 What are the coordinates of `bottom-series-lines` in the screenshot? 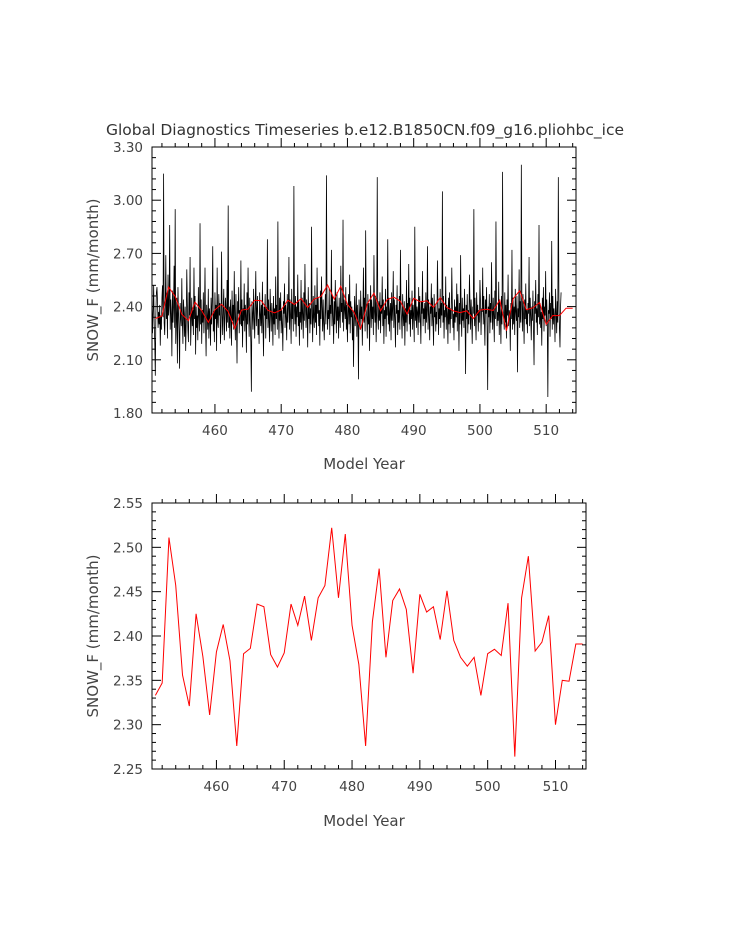 It's located at (368, 642).